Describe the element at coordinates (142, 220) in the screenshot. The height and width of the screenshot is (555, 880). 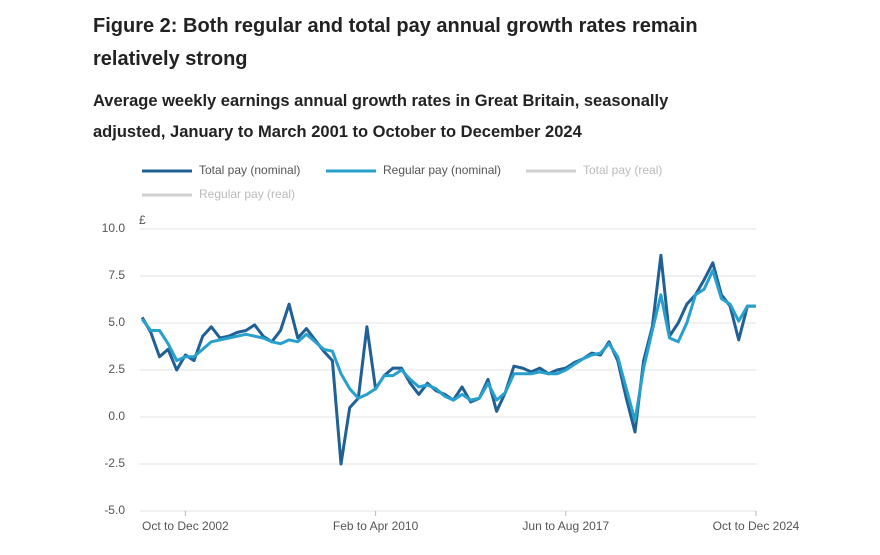
I see `y-unit: £` at that location.